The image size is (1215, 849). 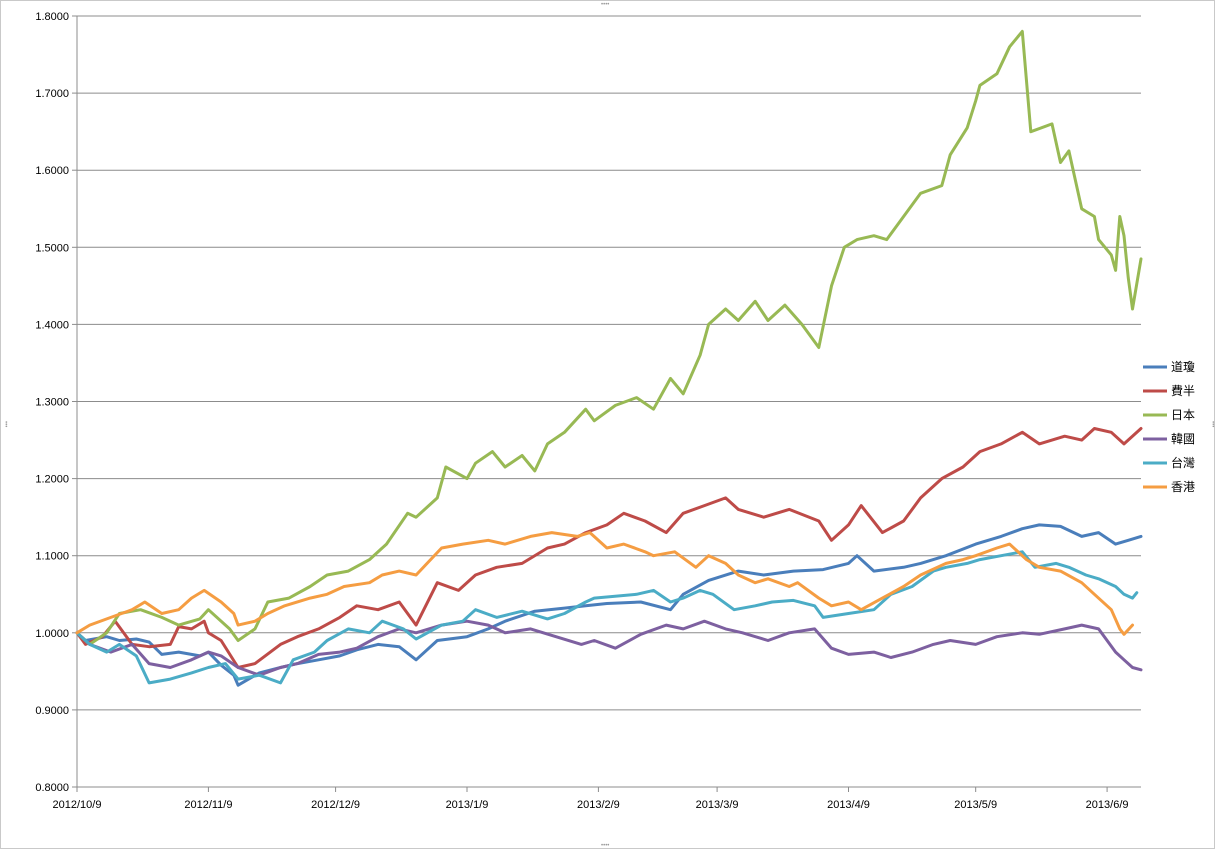 What do you see at coordinates (848, 805) in the screenshot?
I see `x-tick-label: 2013/4/9` at bounding box center [848, 805].